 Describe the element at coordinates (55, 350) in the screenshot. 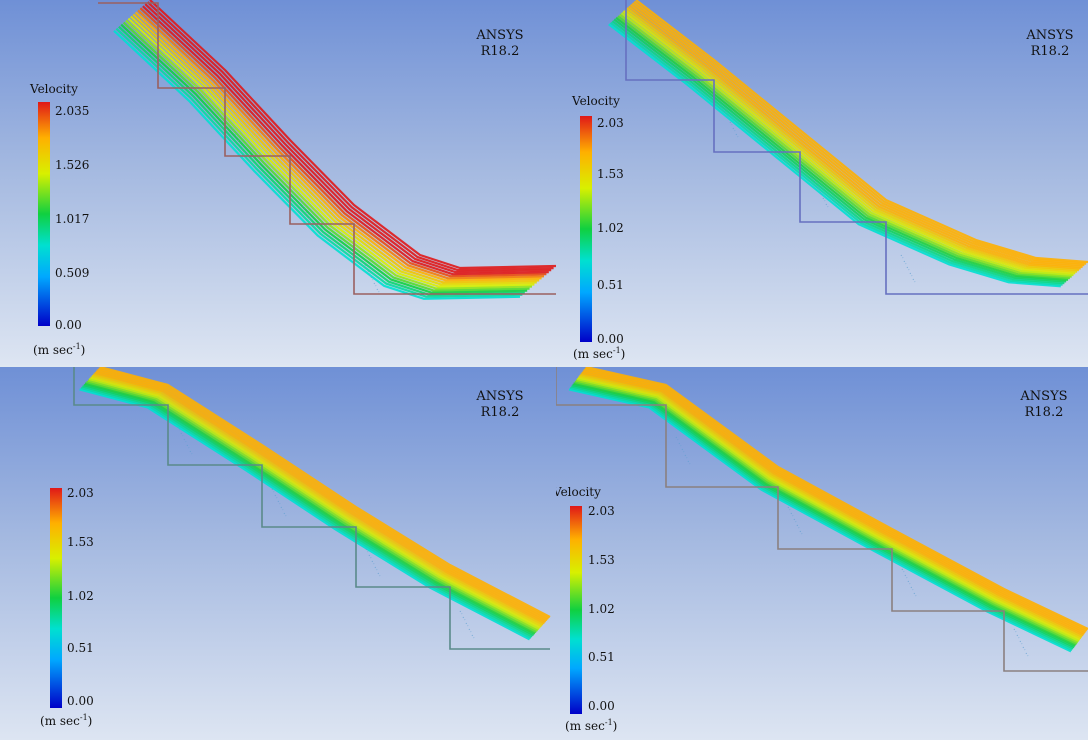

I see `unit-text: m sec` at that location.